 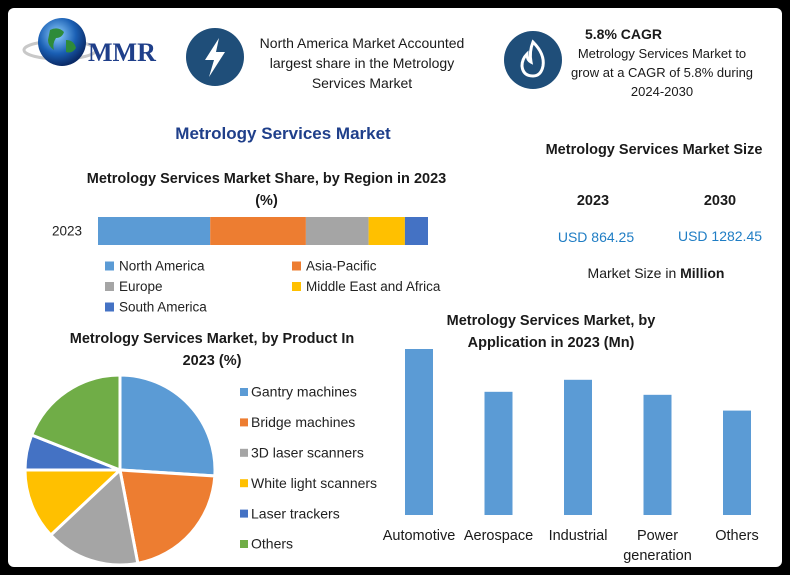 I want to click on main-title: Metrology Services Market, so click(x=283, y=133).